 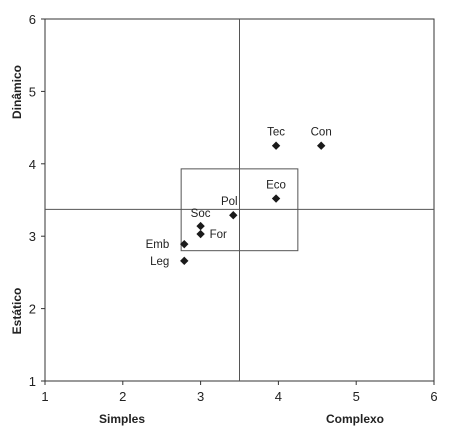 What do you see at coordinates (158, 245) in the screenshot?
I see `point-label-emb: Emb` at bounding box center [158, 245].